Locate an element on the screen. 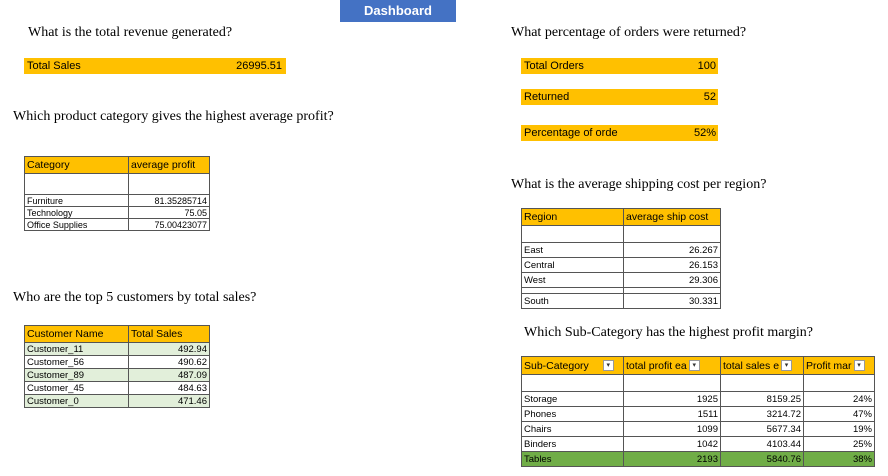 The height and width of the screenshot is (476, 888). header-region: Region is located at coordinates (572, 217).